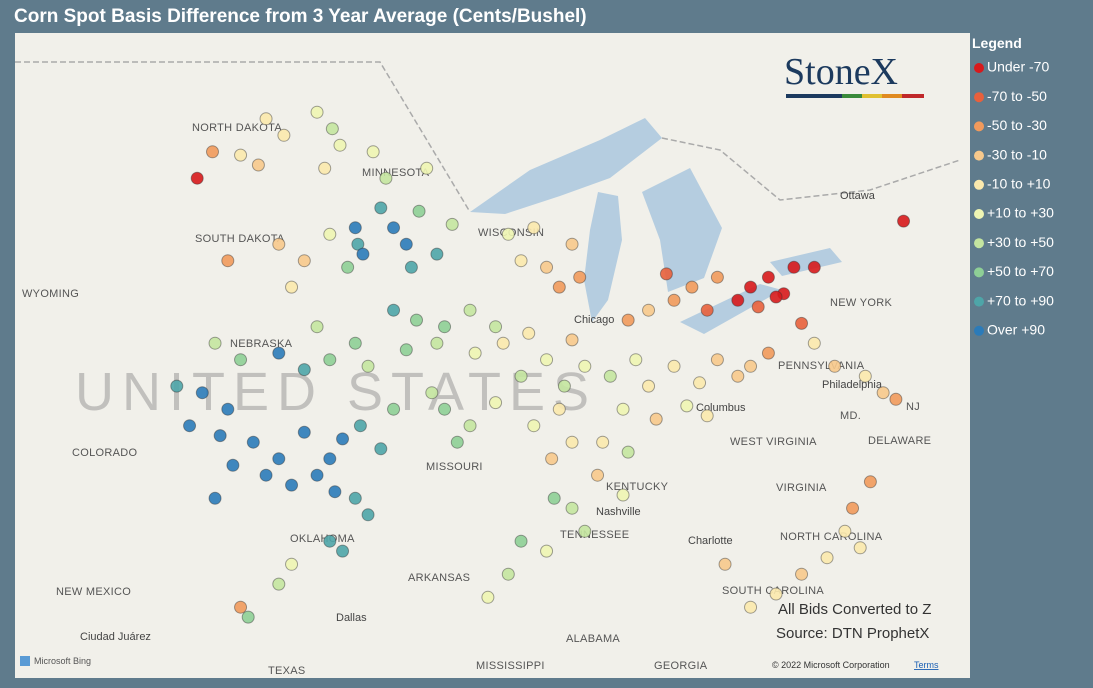 This screenshot has width=1093, height=688. I want to click on legend-label: +50 to +70, so click(1020, 271).